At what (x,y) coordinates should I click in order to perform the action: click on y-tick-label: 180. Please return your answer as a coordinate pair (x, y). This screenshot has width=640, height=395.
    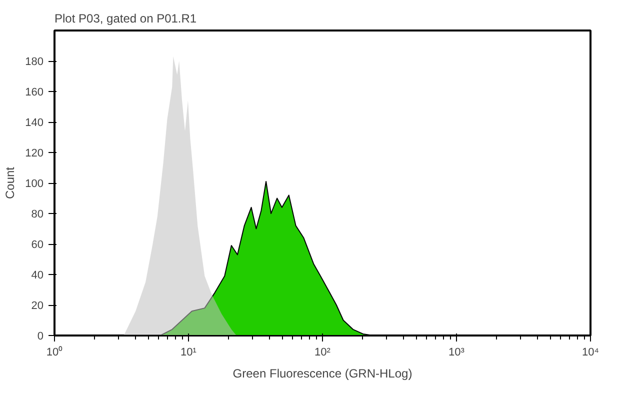
    Looking at the image, I should click on (34, 62).